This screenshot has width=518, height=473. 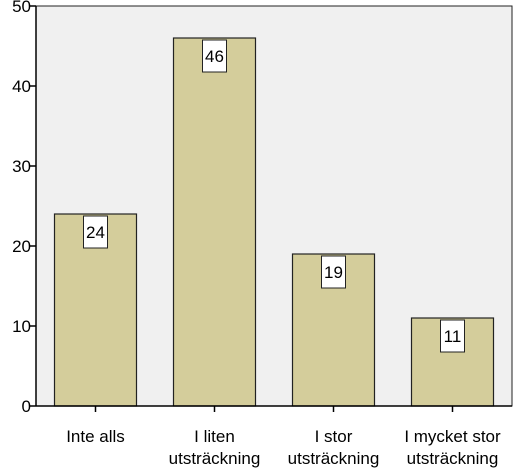 I want to click on y-tick-label: 10, so click(x=21, y=326).